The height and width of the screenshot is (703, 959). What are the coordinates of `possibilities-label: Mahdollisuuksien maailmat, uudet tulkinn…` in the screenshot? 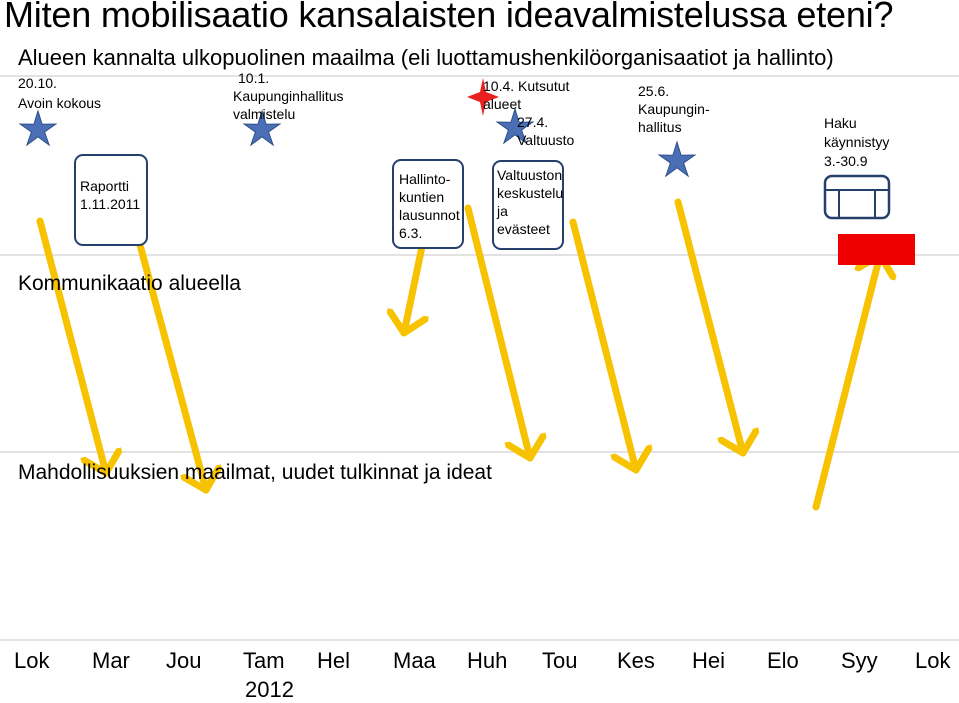 It's located at (255, 472).